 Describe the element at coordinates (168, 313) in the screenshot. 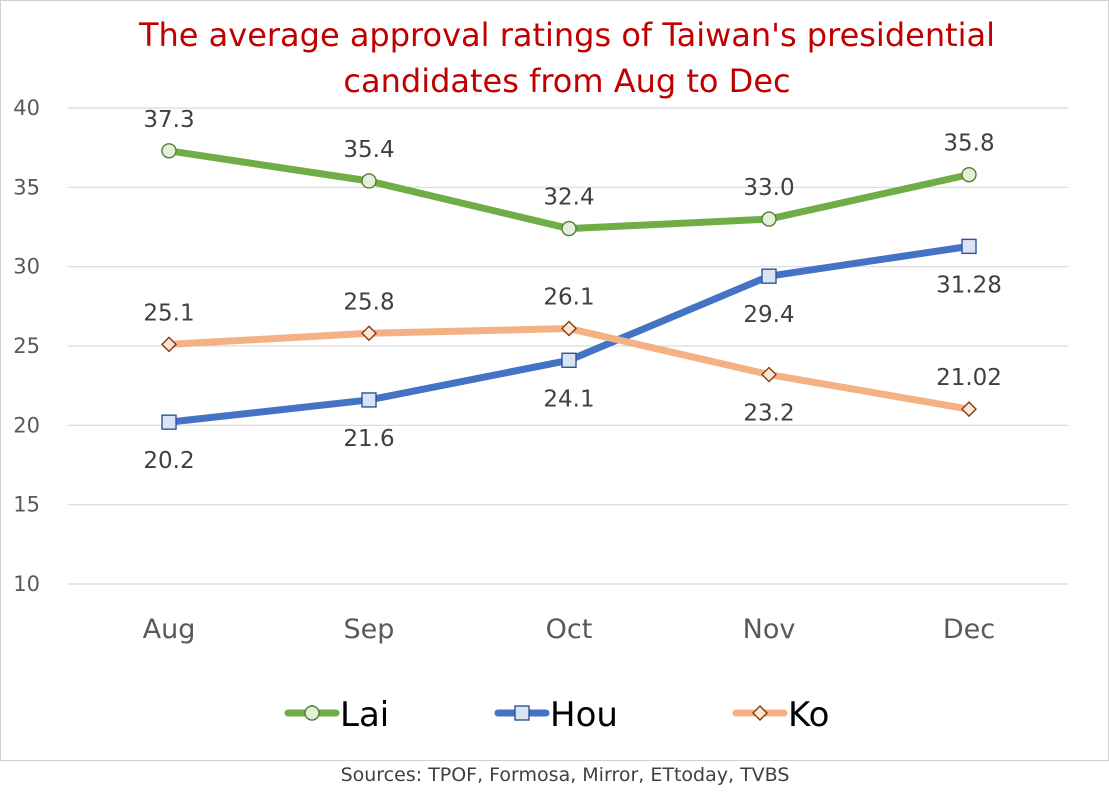

I see `data-label-ko-aug: 25.1` at that location.